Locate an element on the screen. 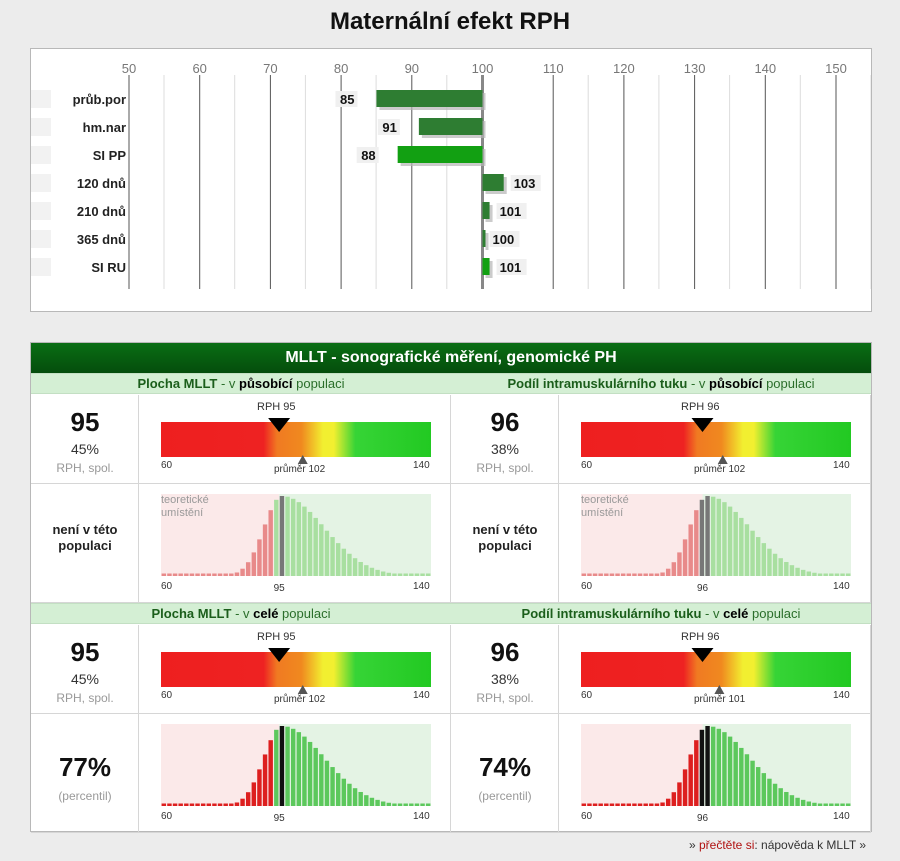  bar-value-label: 100 is located at coordinates (504, 239).